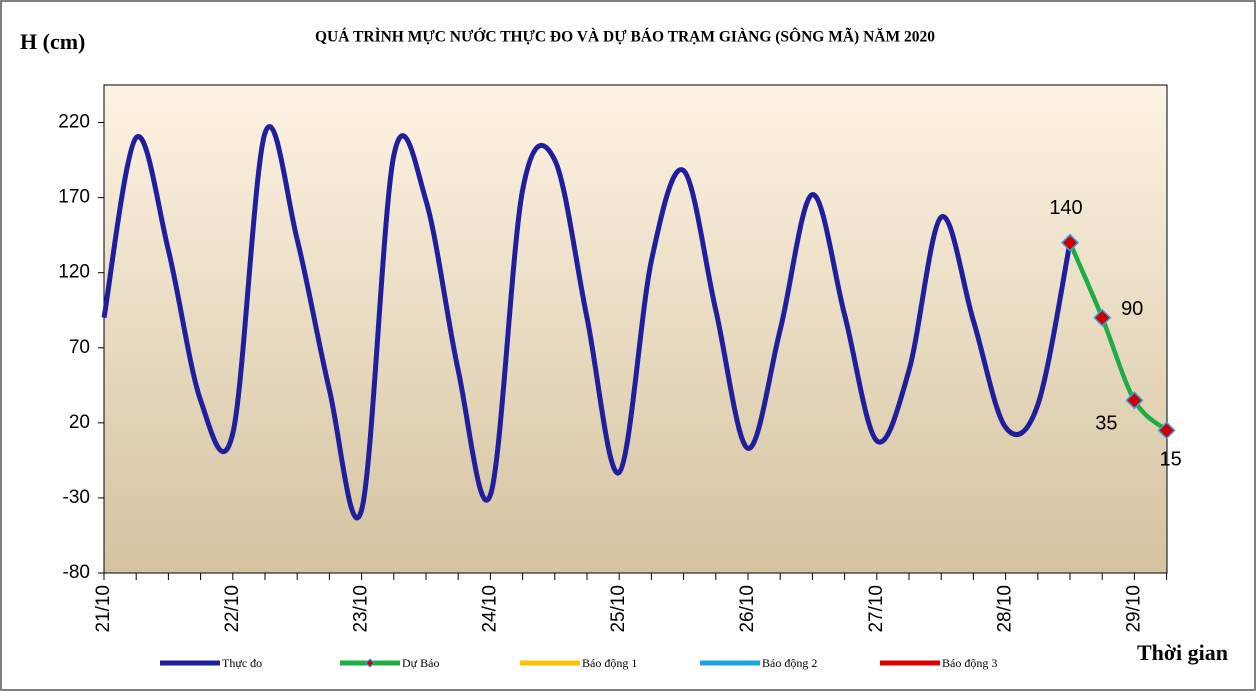 The height and width of the screenshot is (691, 1256). I want to click on y-tick-label: -80, so click(76, 572).